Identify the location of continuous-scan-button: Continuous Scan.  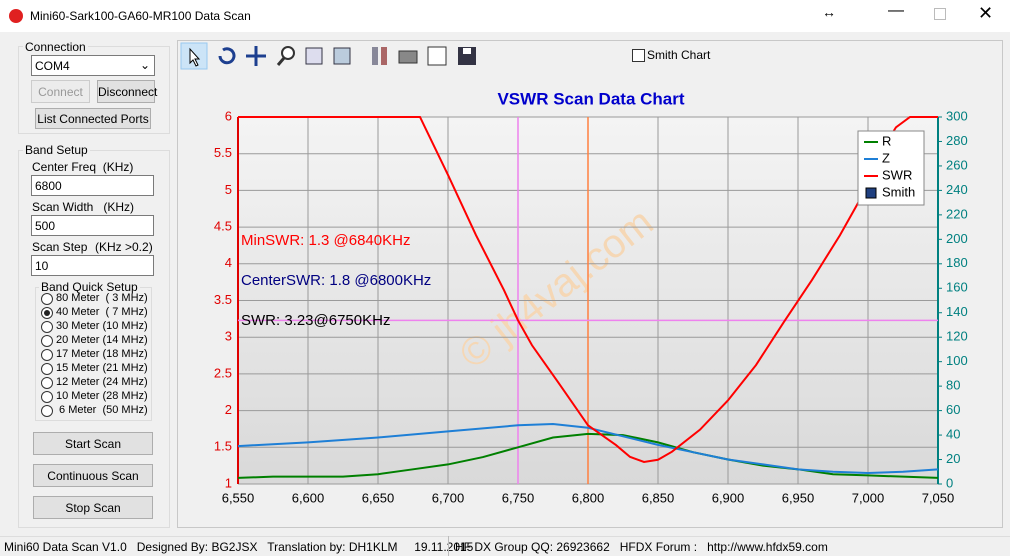
(93, 475).